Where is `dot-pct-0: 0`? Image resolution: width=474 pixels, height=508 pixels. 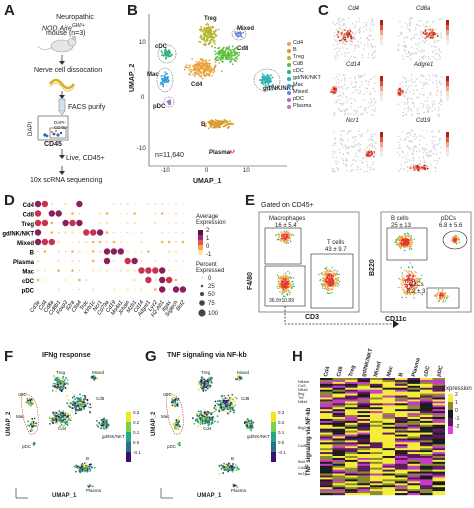 dot-pct-0: 0 is located at coordinates (209, 279).